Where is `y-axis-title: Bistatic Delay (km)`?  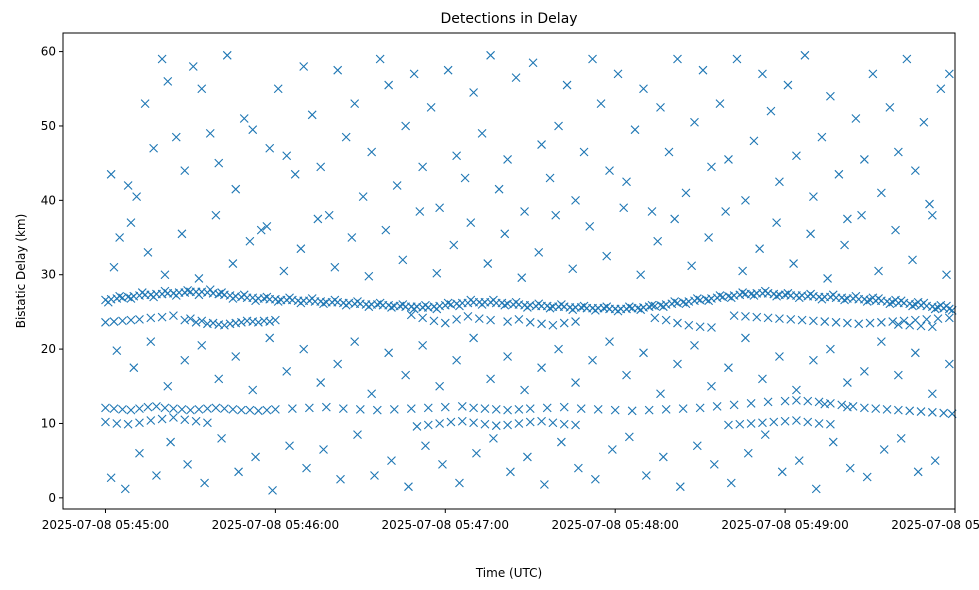 y-axis-title: Bistatic Delay (km) is located at coordinates (21, 271).